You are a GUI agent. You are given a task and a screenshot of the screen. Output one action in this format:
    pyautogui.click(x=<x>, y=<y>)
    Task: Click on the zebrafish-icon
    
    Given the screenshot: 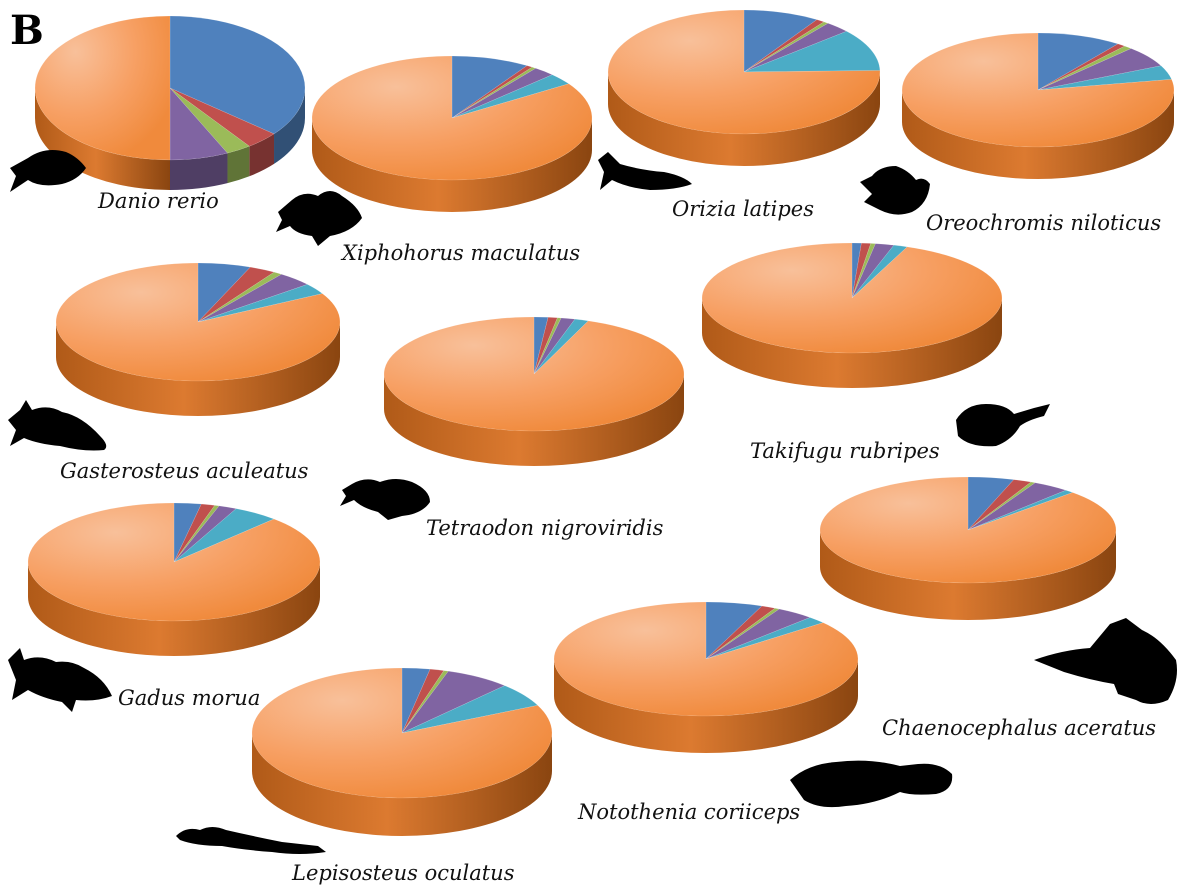 What is the action you would take?
    pyautogui.click(x=48, y=171)
    